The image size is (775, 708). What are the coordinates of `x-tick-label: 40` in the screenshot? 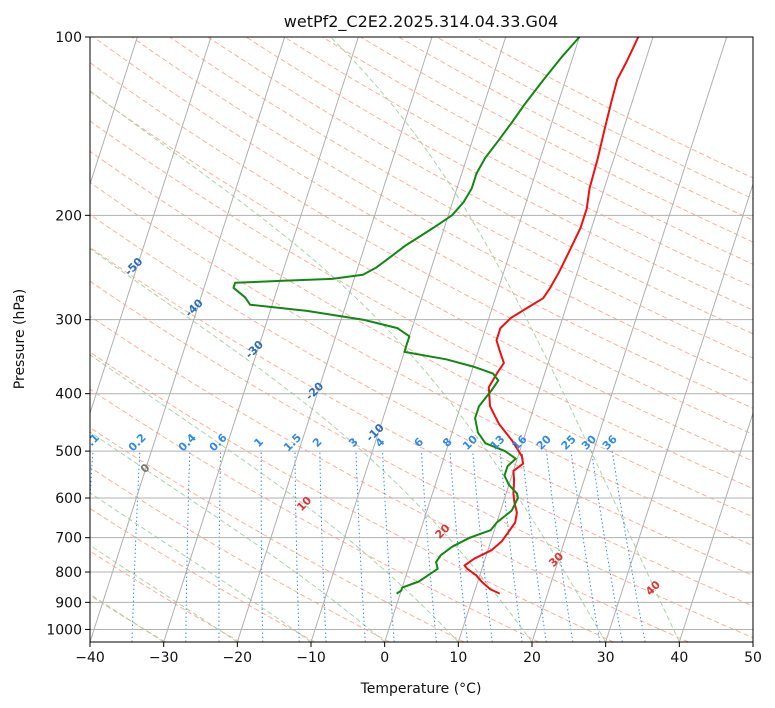 It's located at (679, 658).